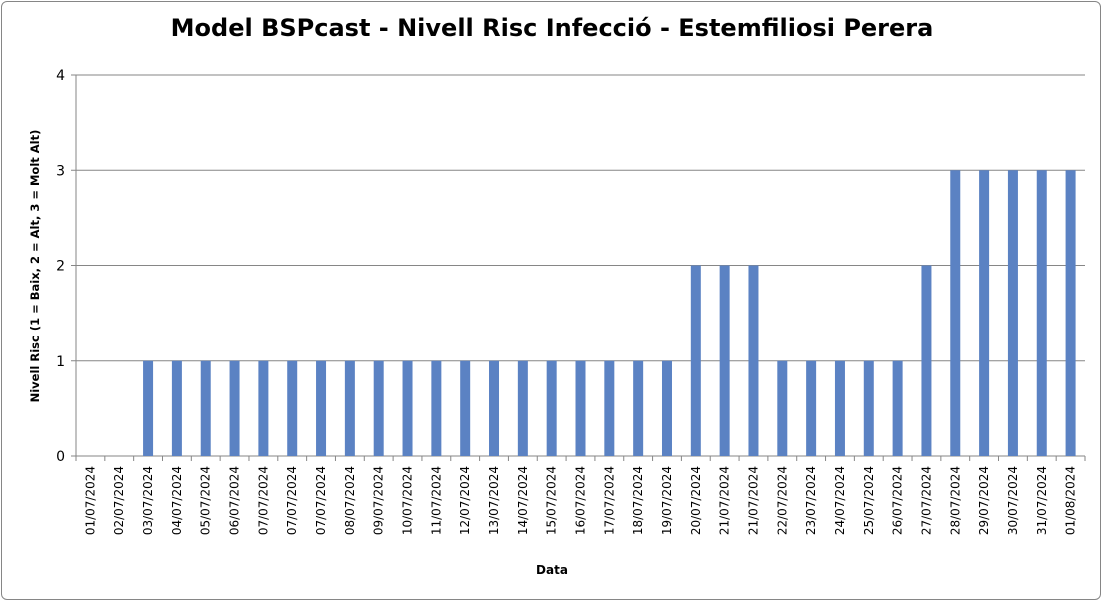 This screenshot has height=603, width=1104. I want to click on y-tick-label: 3, so click(60, 171).